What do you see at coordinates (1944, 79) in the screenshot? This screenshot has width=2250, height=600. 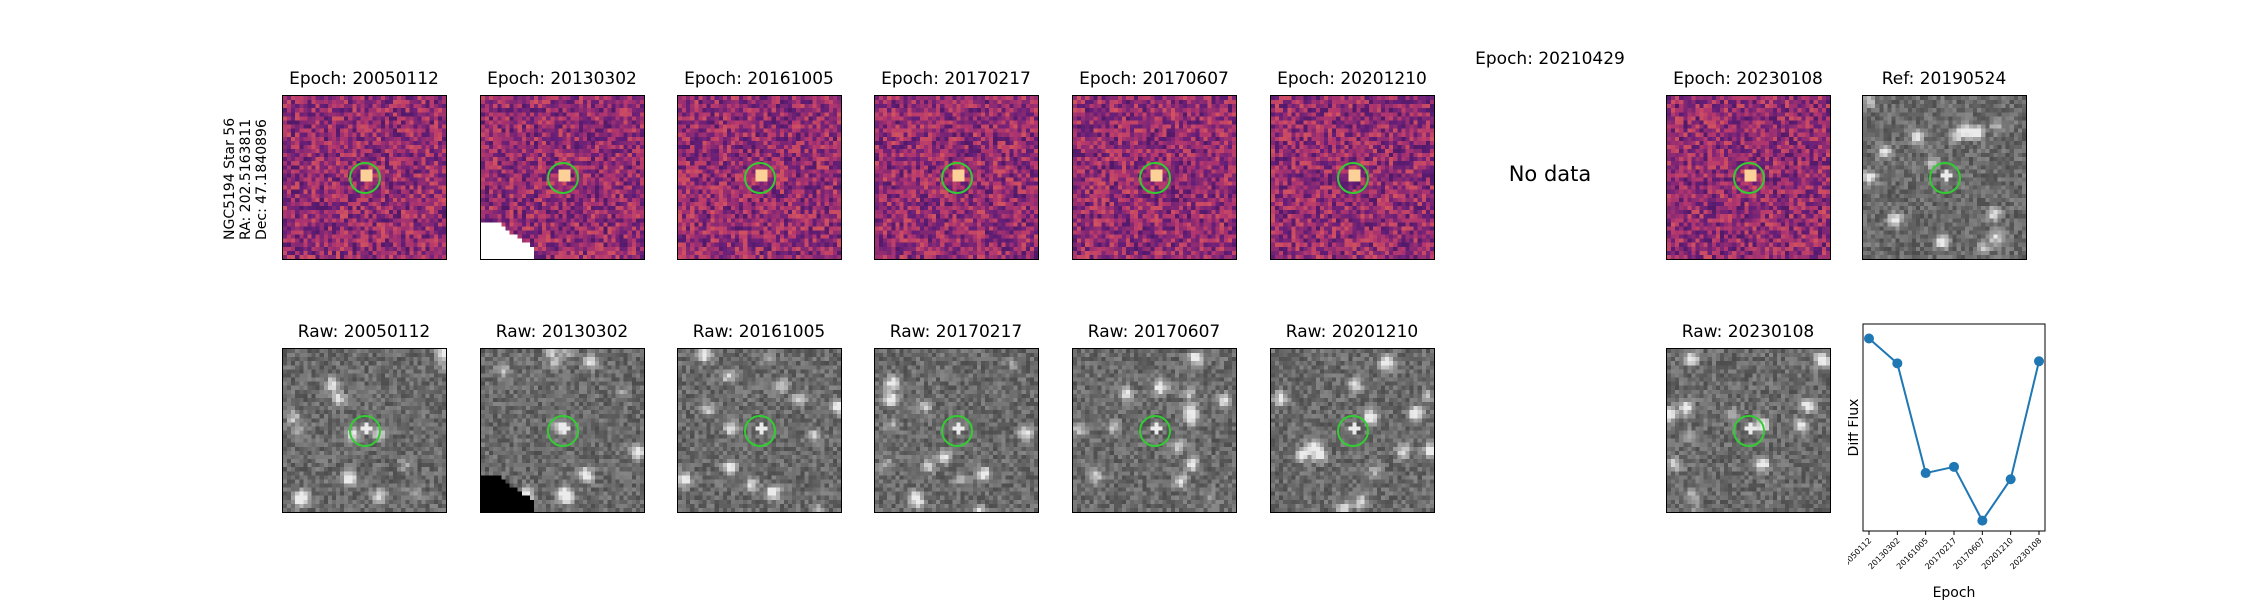 I see `diff-panel-title: Ref: 20190524` at bounding box center [1944, 79].